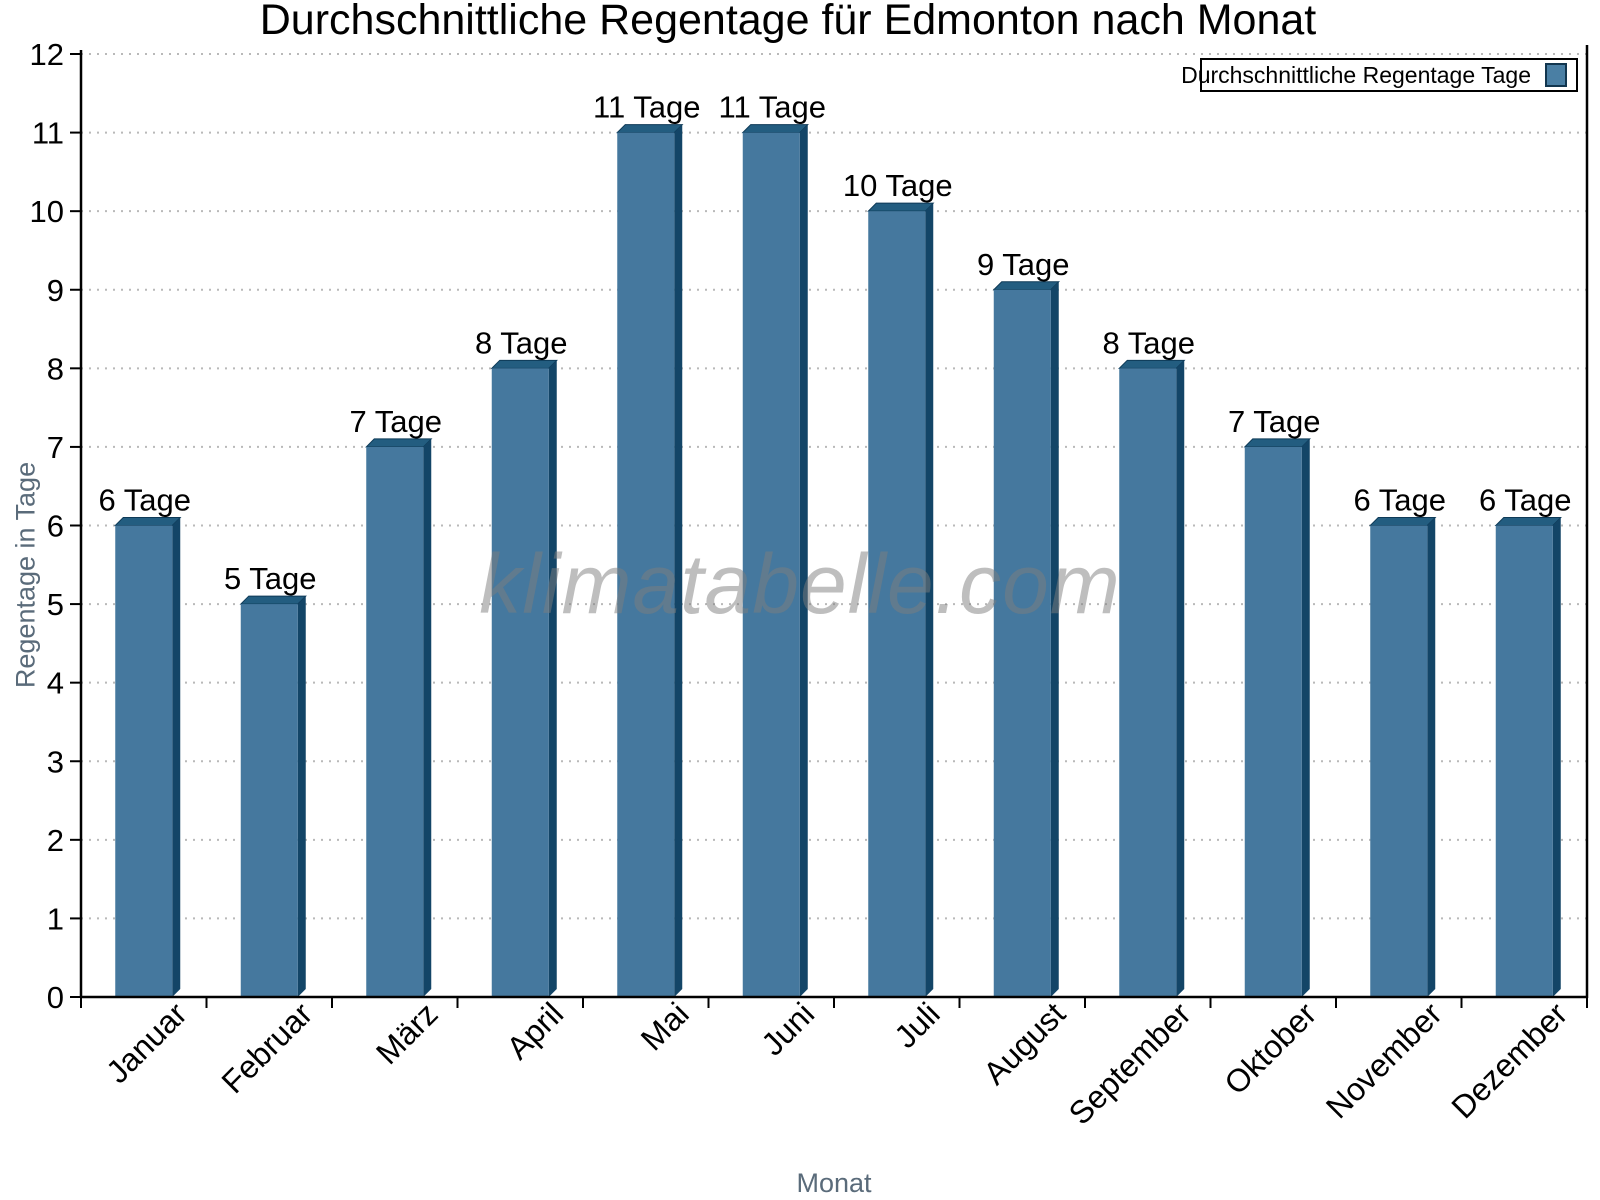 Image resolution: width=1600 pixels, height=1200 pixels. Describe the element at coordinates (916, 1024) in the screenshot. I see `x-category-label: Juli` at that location.